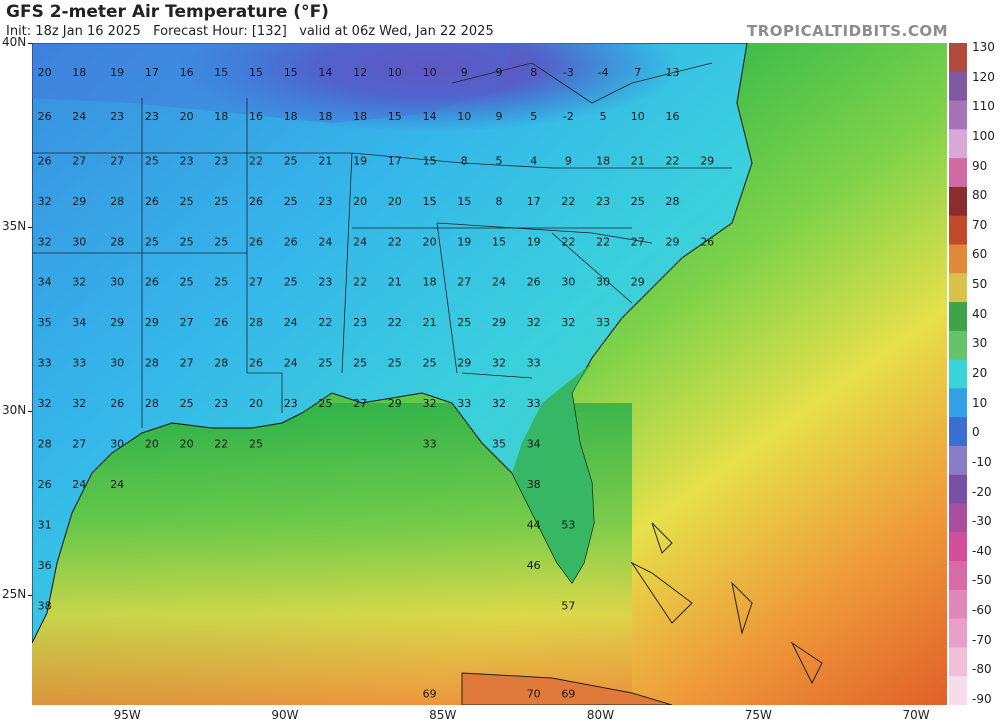  What do you see at coordinates (980, 254) in the screenshot?
I see `colorbar-label: 60` at bounding box center [980, 254].